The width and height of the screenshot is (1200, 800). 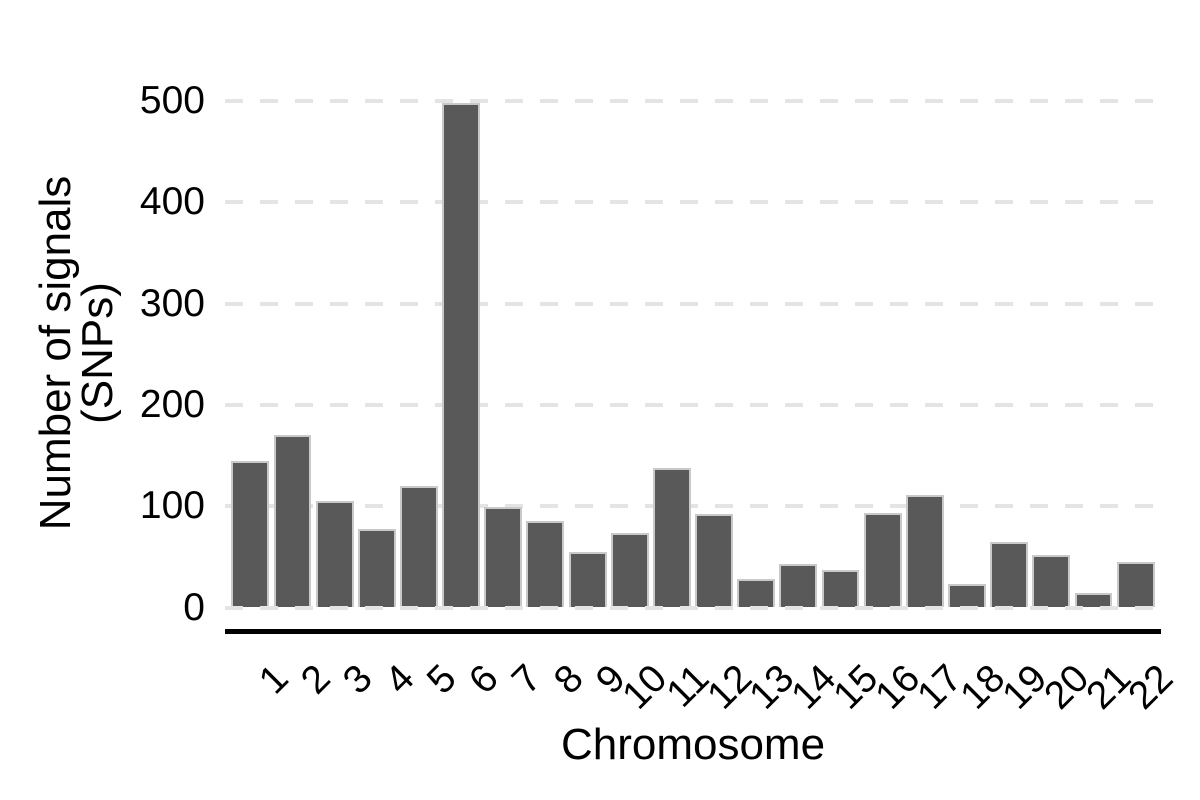 What do you see at coordinates (334, 554) in the screenshot?
I see `bar-chr3` at bounding box center [334, 554].